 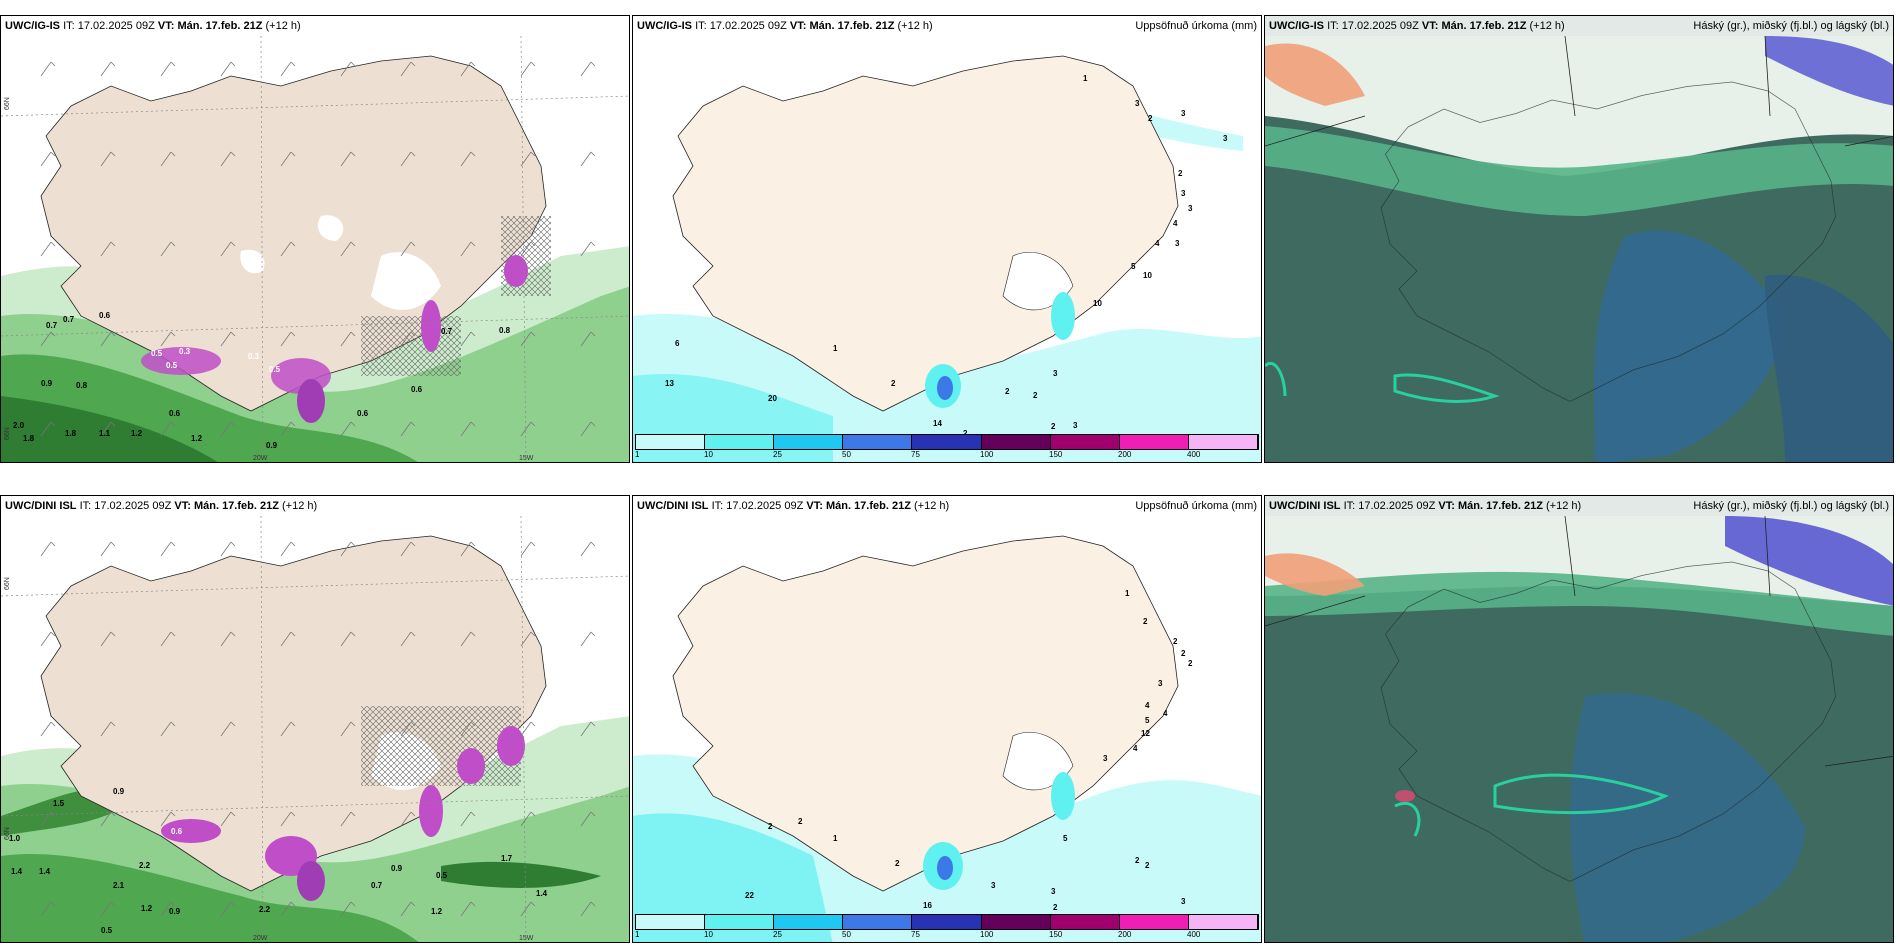 What do you see at coordinates (59, 803) in the screenshot?
I see `svg-text: 1.5` at bounding box center [59, 803].